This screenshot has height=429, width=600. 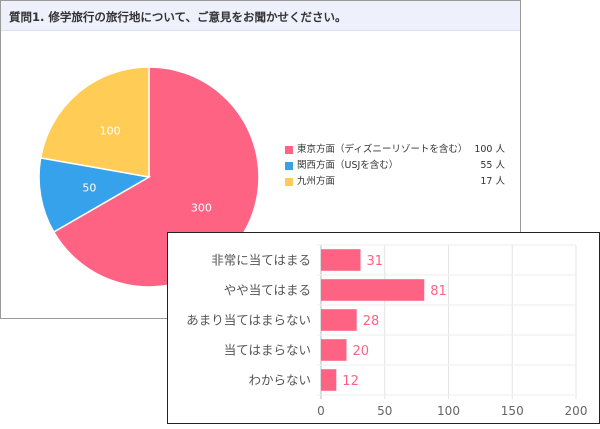 What do you see at coordinates (110, 131) in the screenshot?
I see `pie-slice-label: 100` at bounding box center [110, 131].